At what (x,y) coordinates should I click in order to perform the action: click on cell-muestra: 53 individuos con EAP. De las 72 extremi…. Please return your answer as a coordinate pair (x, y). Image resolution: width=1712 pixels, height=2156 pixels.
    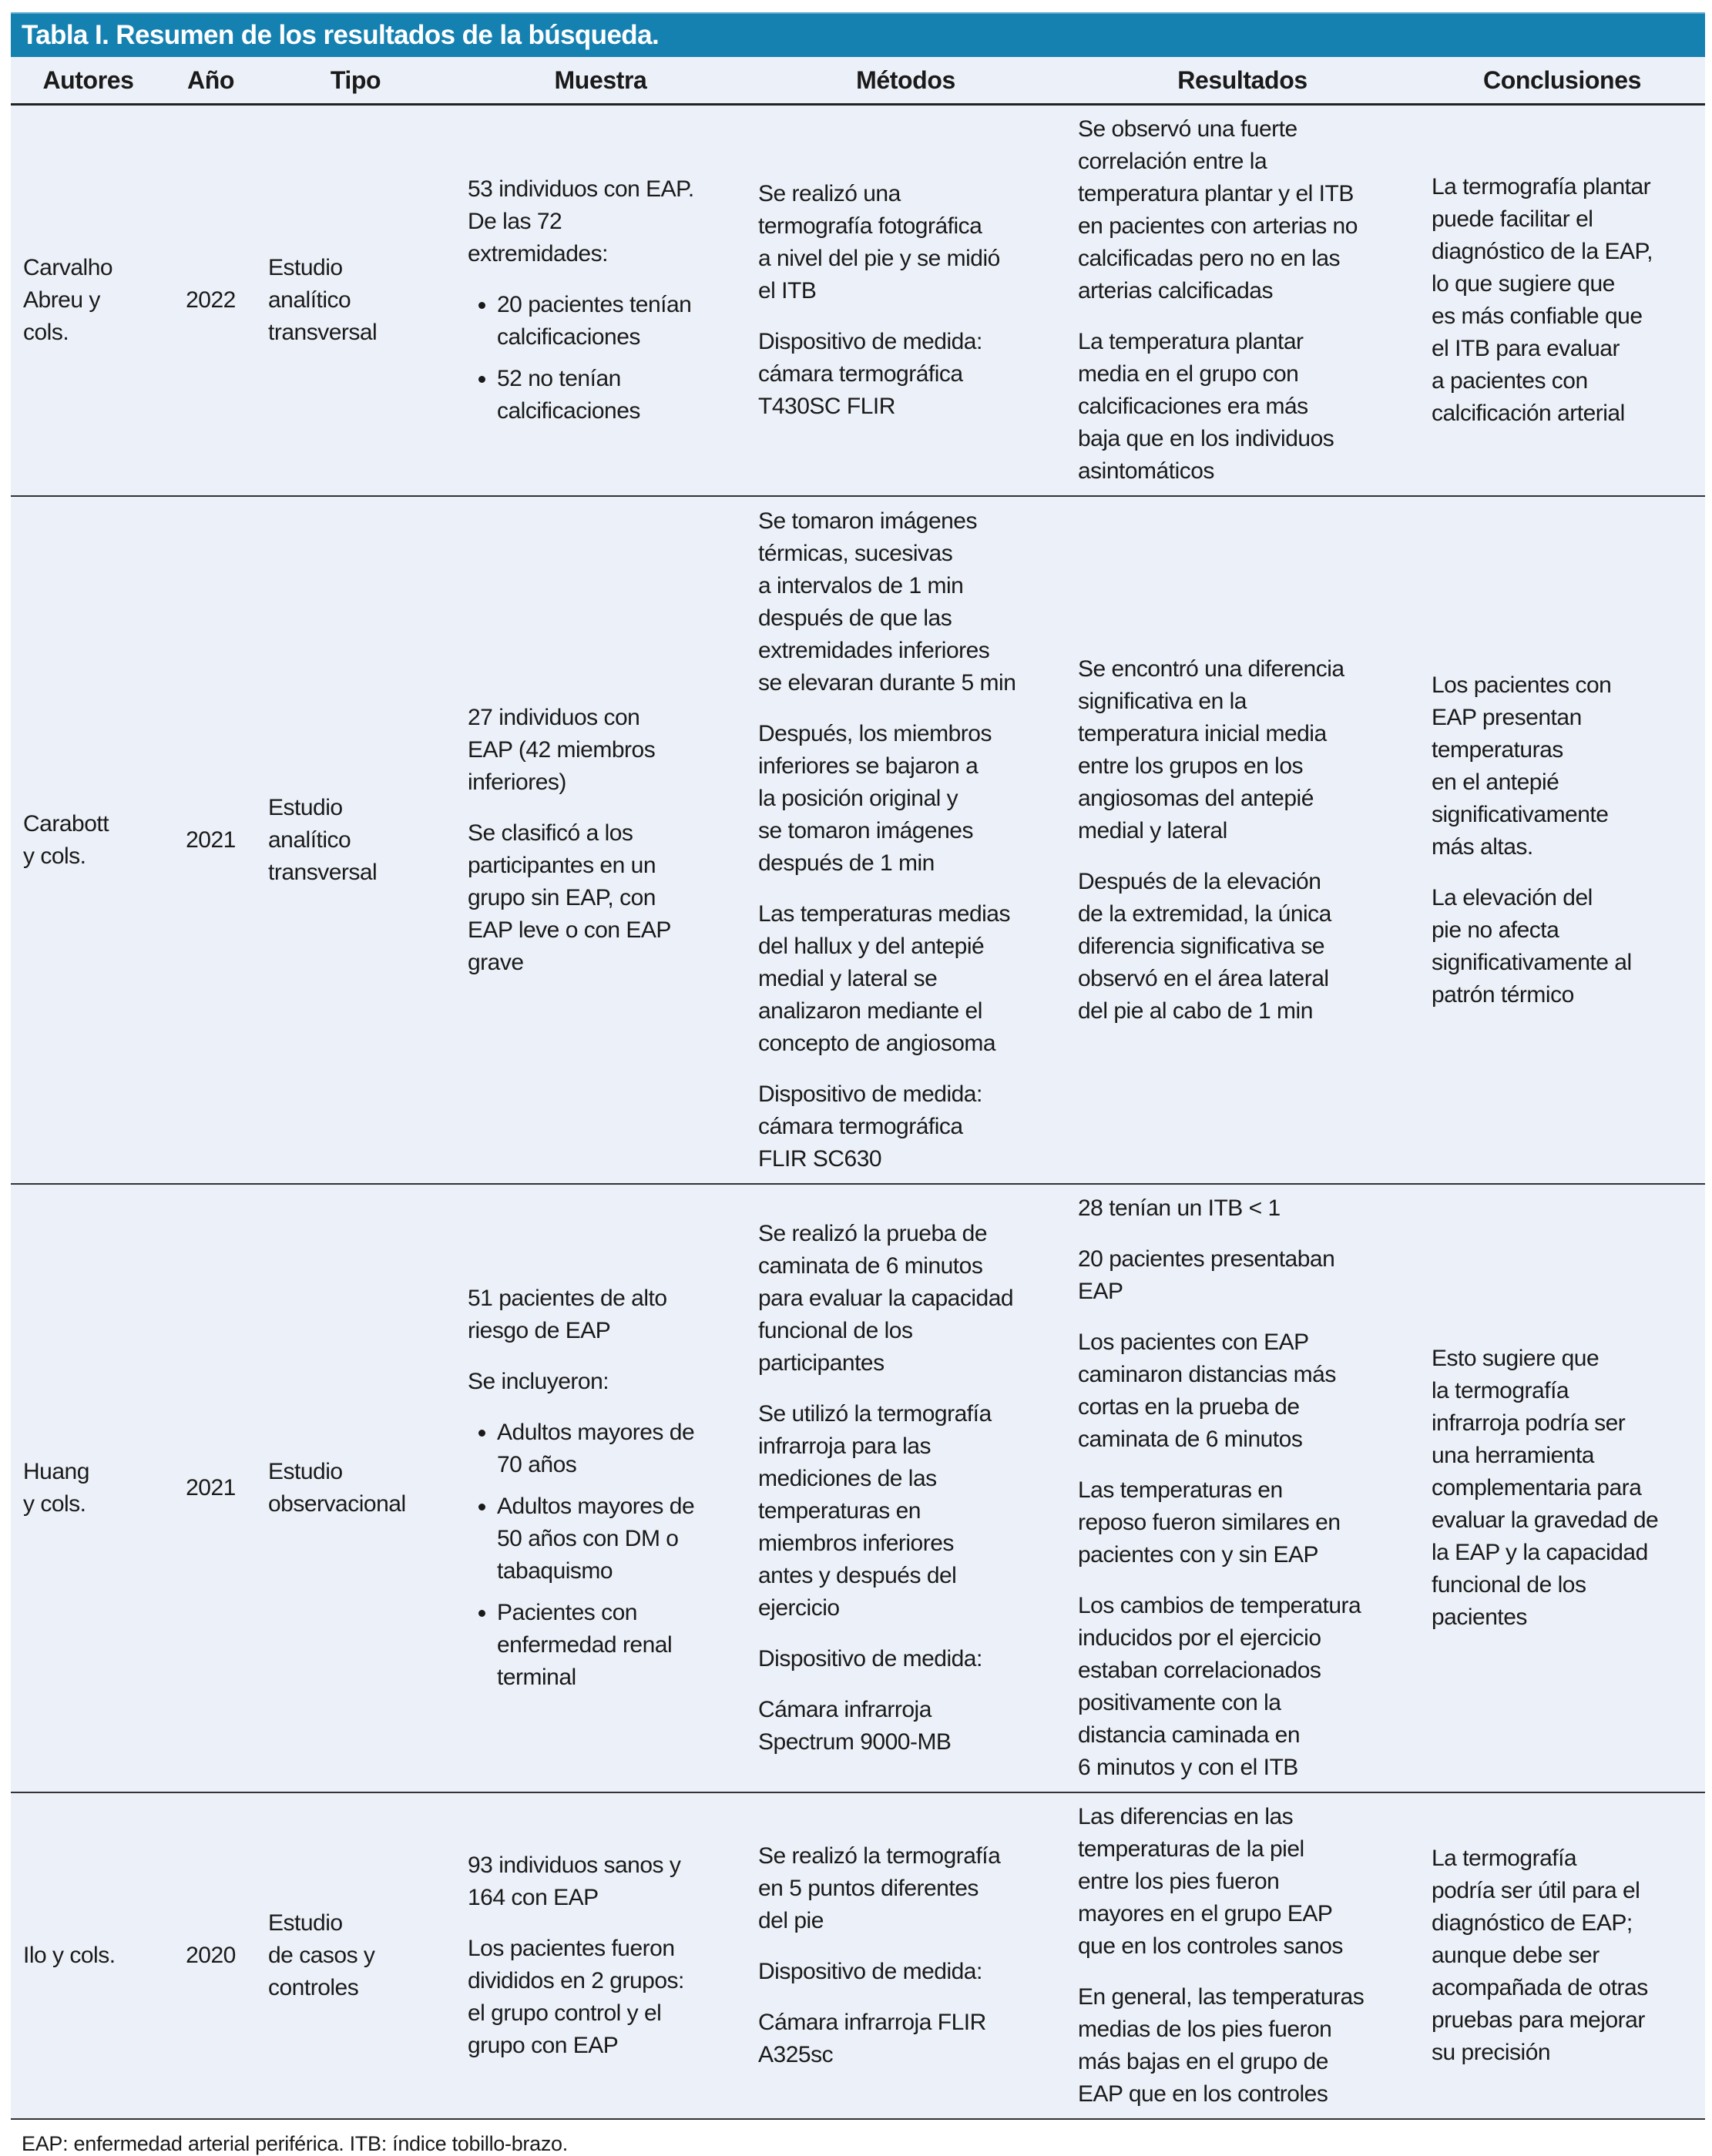
    Looking at the image, I should click on (600, 300).